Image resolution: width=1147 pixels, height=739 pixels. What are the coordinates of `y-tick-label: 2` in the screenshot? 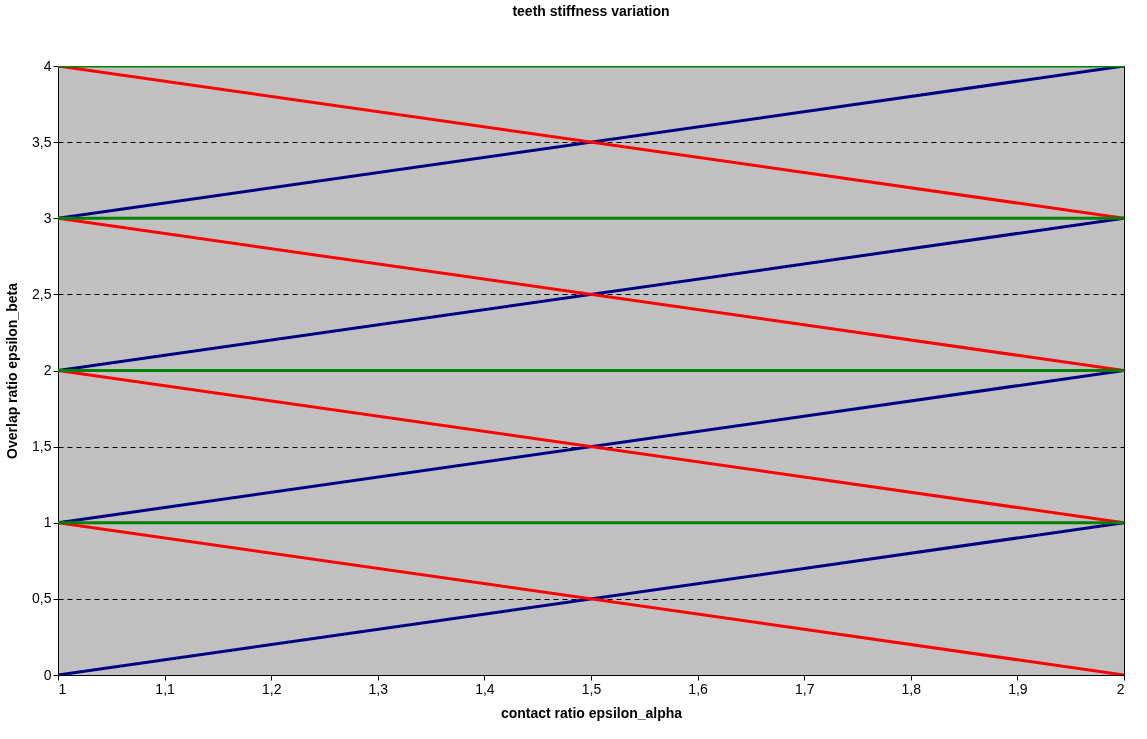 It's located at (47, 370).